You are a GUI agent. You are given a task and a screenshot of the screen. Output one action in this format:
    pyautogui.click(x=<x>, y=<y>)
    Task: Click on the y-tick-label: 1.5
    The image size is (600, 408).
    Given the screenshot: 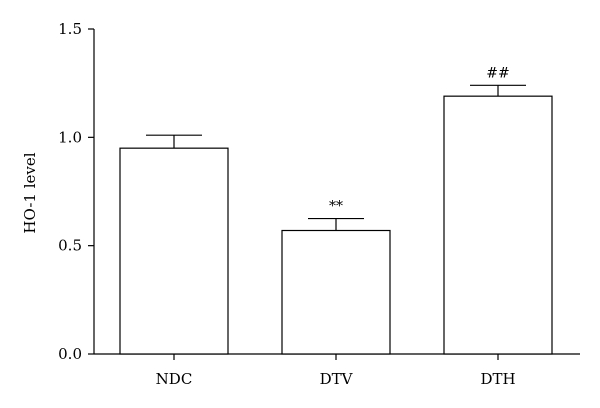 What is the action you would take?
    pyautogui.click(x=70, y=29)
    